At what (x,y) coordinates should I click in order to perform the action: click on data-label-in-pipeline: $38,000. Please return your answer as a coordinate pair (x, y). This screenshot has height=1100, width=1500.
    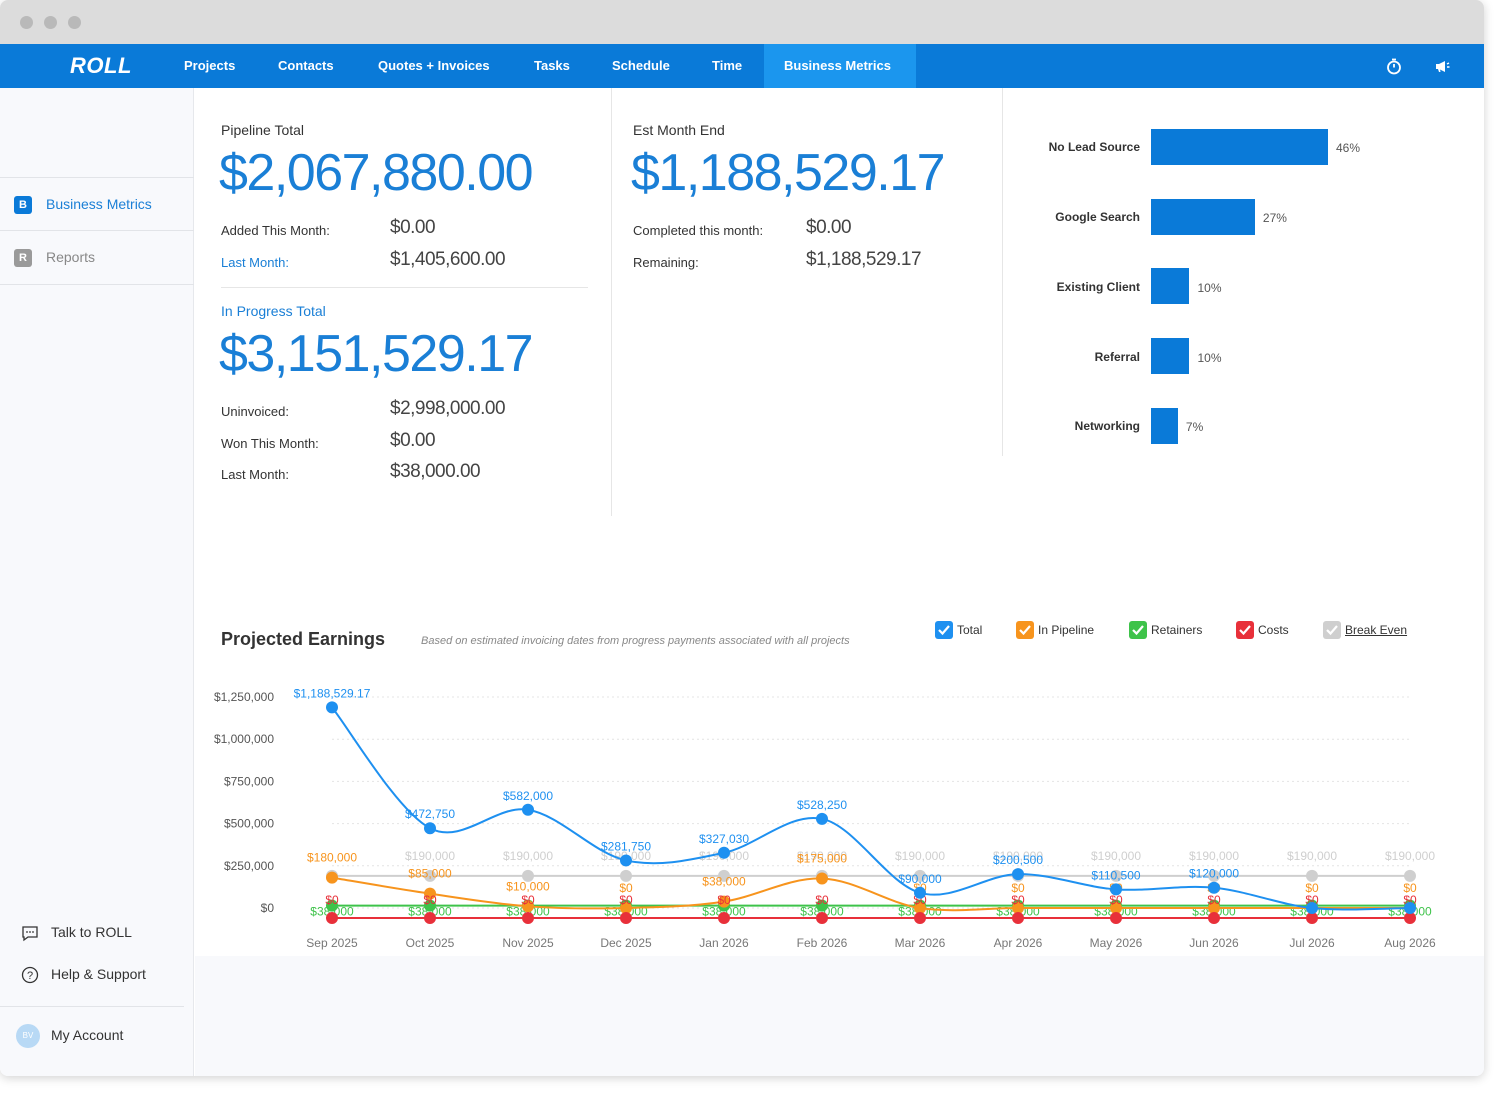
    Looking at the image, I should click on (724, 882).